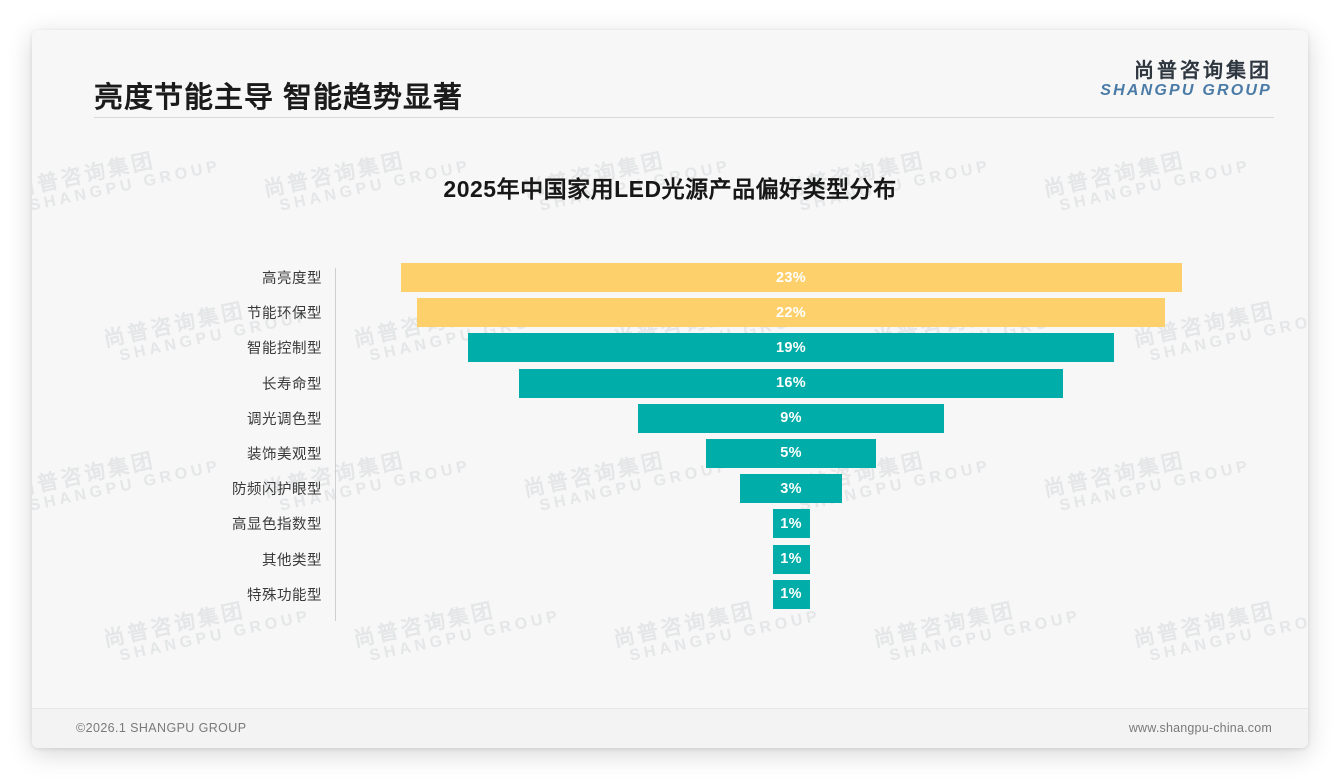 This screenshot has height=780, width=1340. I want to click on bar-category-label: 智能控制型, so click(284, 349).